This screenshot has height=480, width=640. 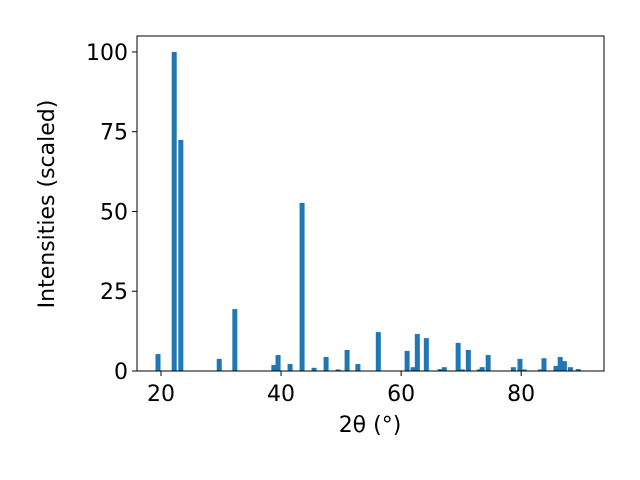 I want to click on x-tick-label: 80, so click(x=521, y=394).